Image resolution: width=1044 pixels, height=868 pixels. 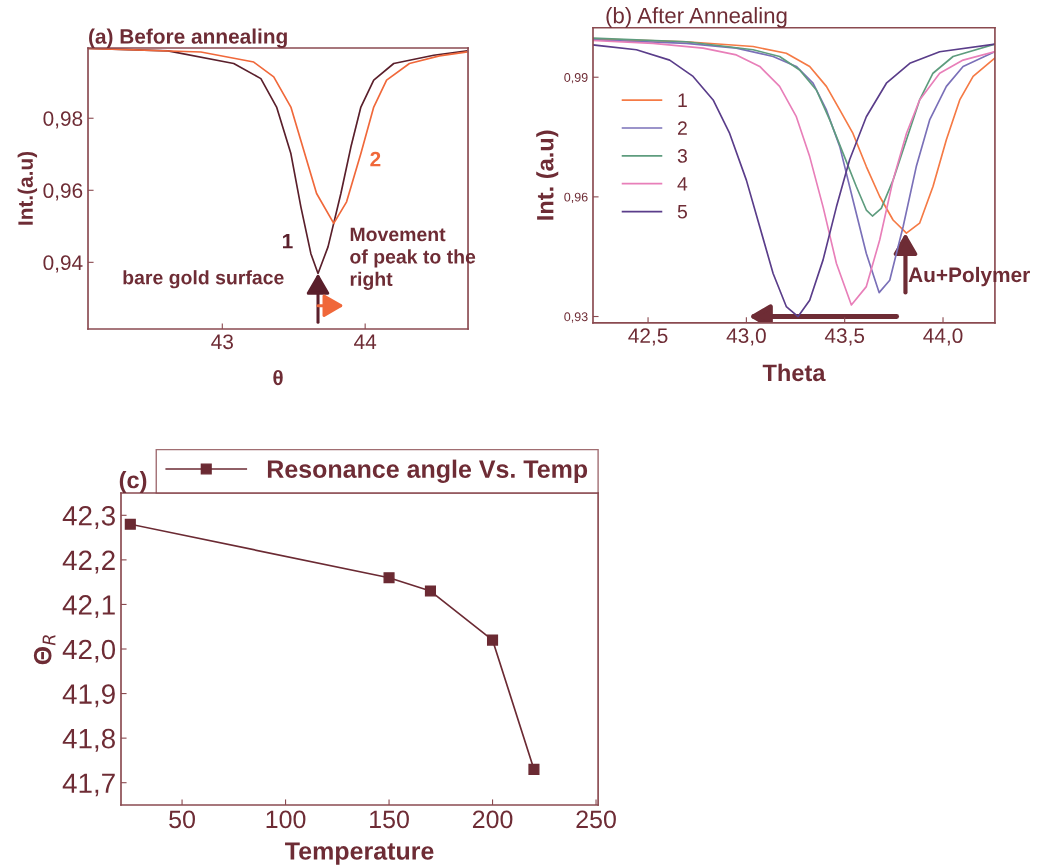 What do you see at coordinates (682, 211) in the screenshot?
I see `legend-label: 5` at bounding box center [682, 211].